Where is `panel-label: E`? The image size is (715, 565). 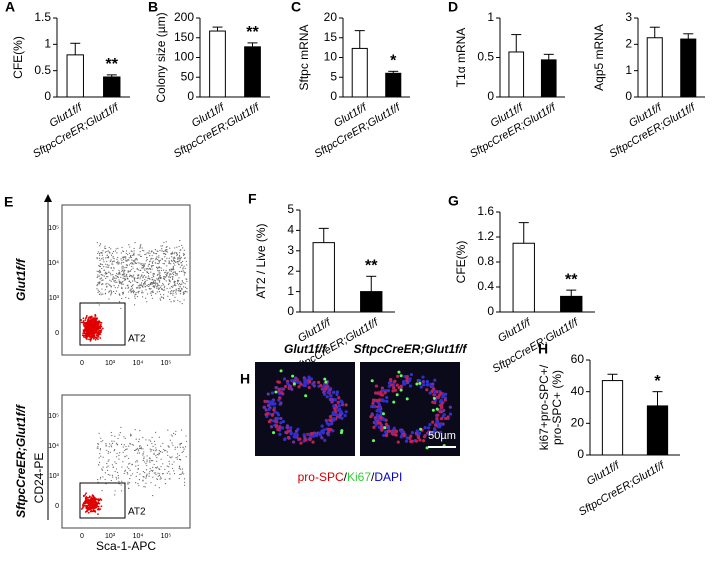
panel-label: E is located at coordinates (8, 202).